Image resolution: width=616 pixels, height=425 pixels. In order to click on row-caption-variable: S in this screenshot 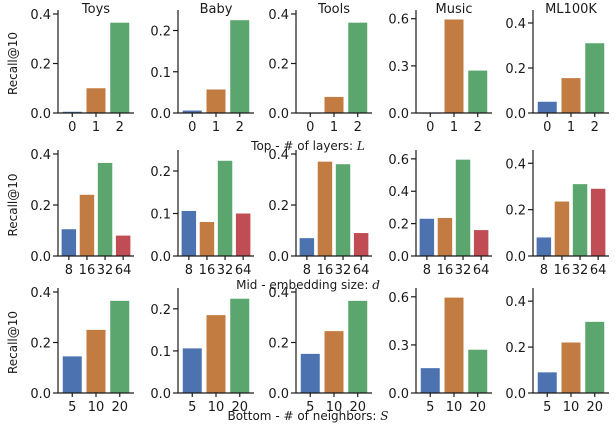, I will do `click(384, 416)`.